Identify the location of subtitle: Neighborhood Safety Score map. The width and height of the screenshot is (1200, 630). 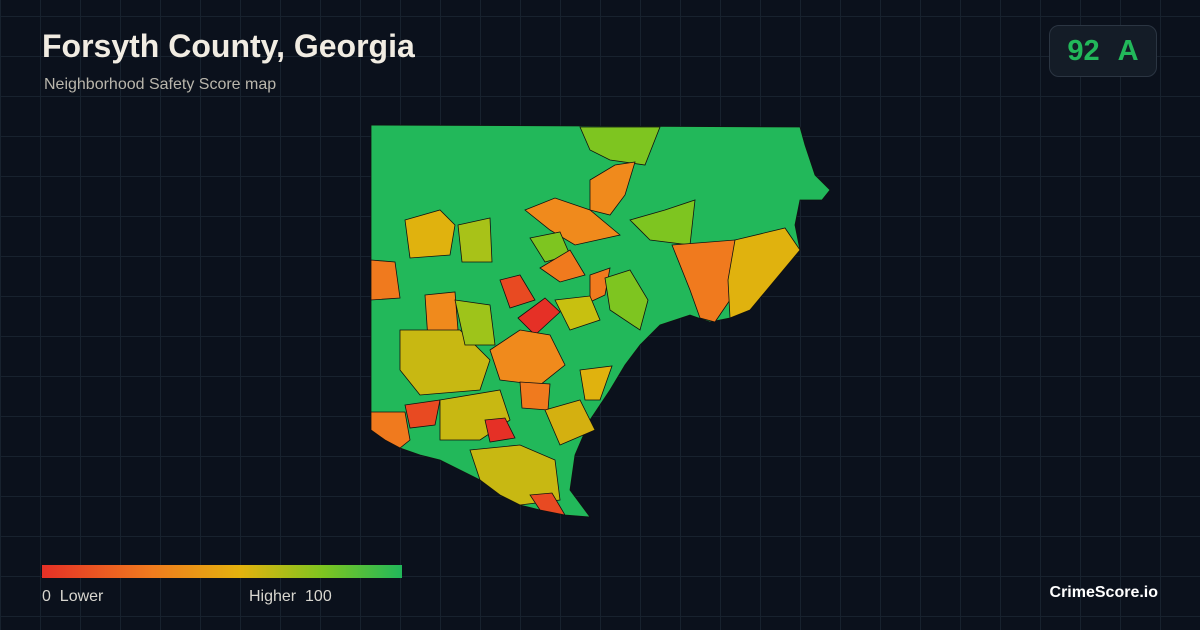
(160, 84).